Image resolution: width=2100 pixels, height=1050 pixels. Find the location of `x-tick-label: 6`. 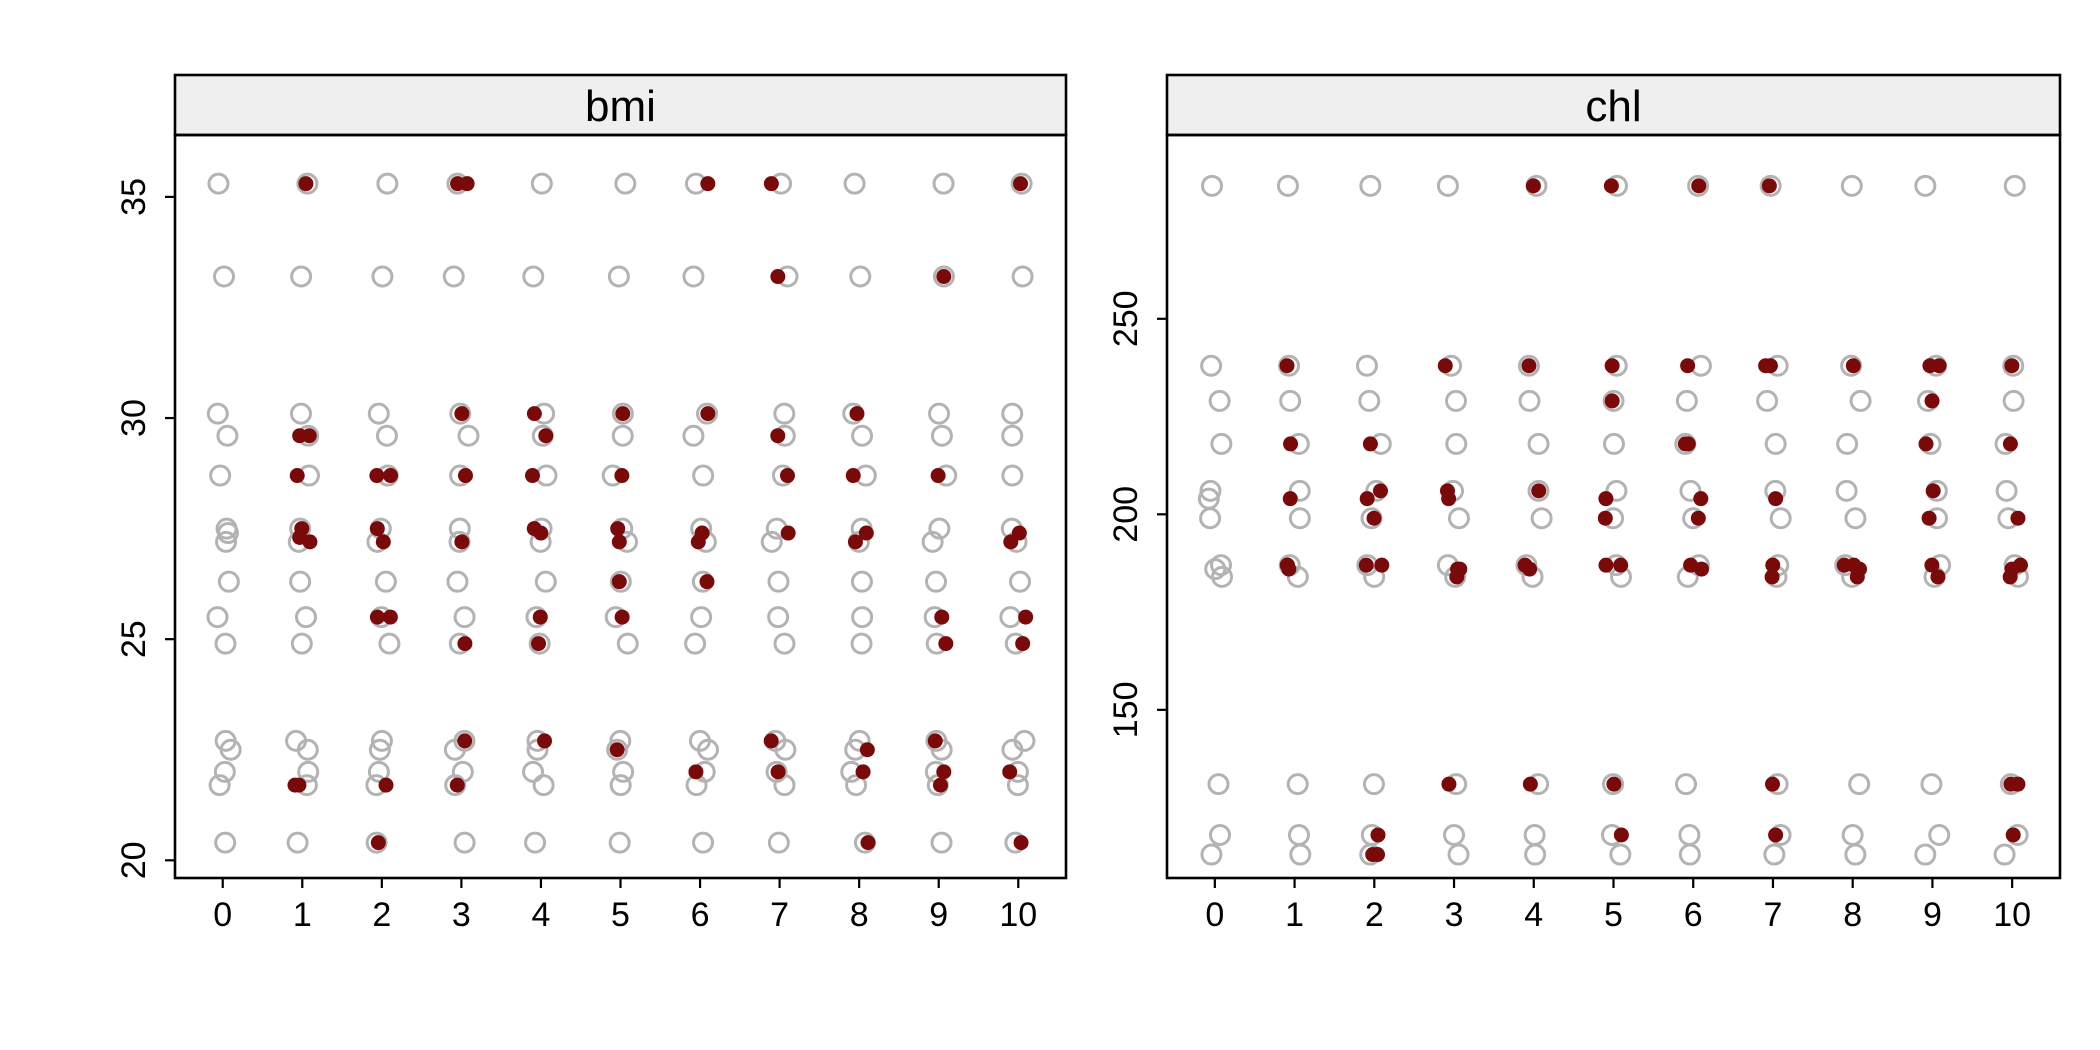

x-tick-label: 6 is located at coordinates (700, 915).